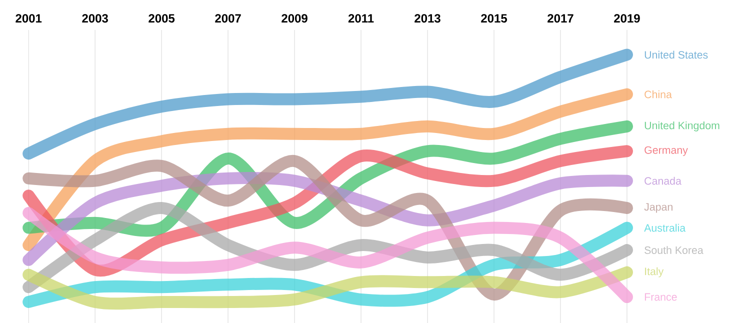  What do you see at coordinates (665, 228) in the screenshot?
I see `series-label: Australia` at bounding box center [665, 228].